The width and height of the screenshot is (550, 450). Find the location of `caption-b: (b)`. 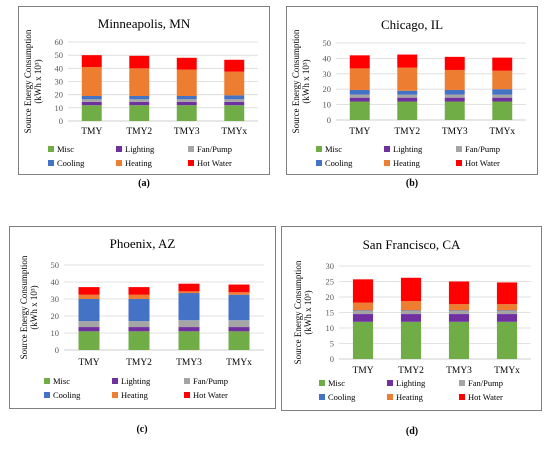

caption-b: (b) is located at coordinates (412, 183).